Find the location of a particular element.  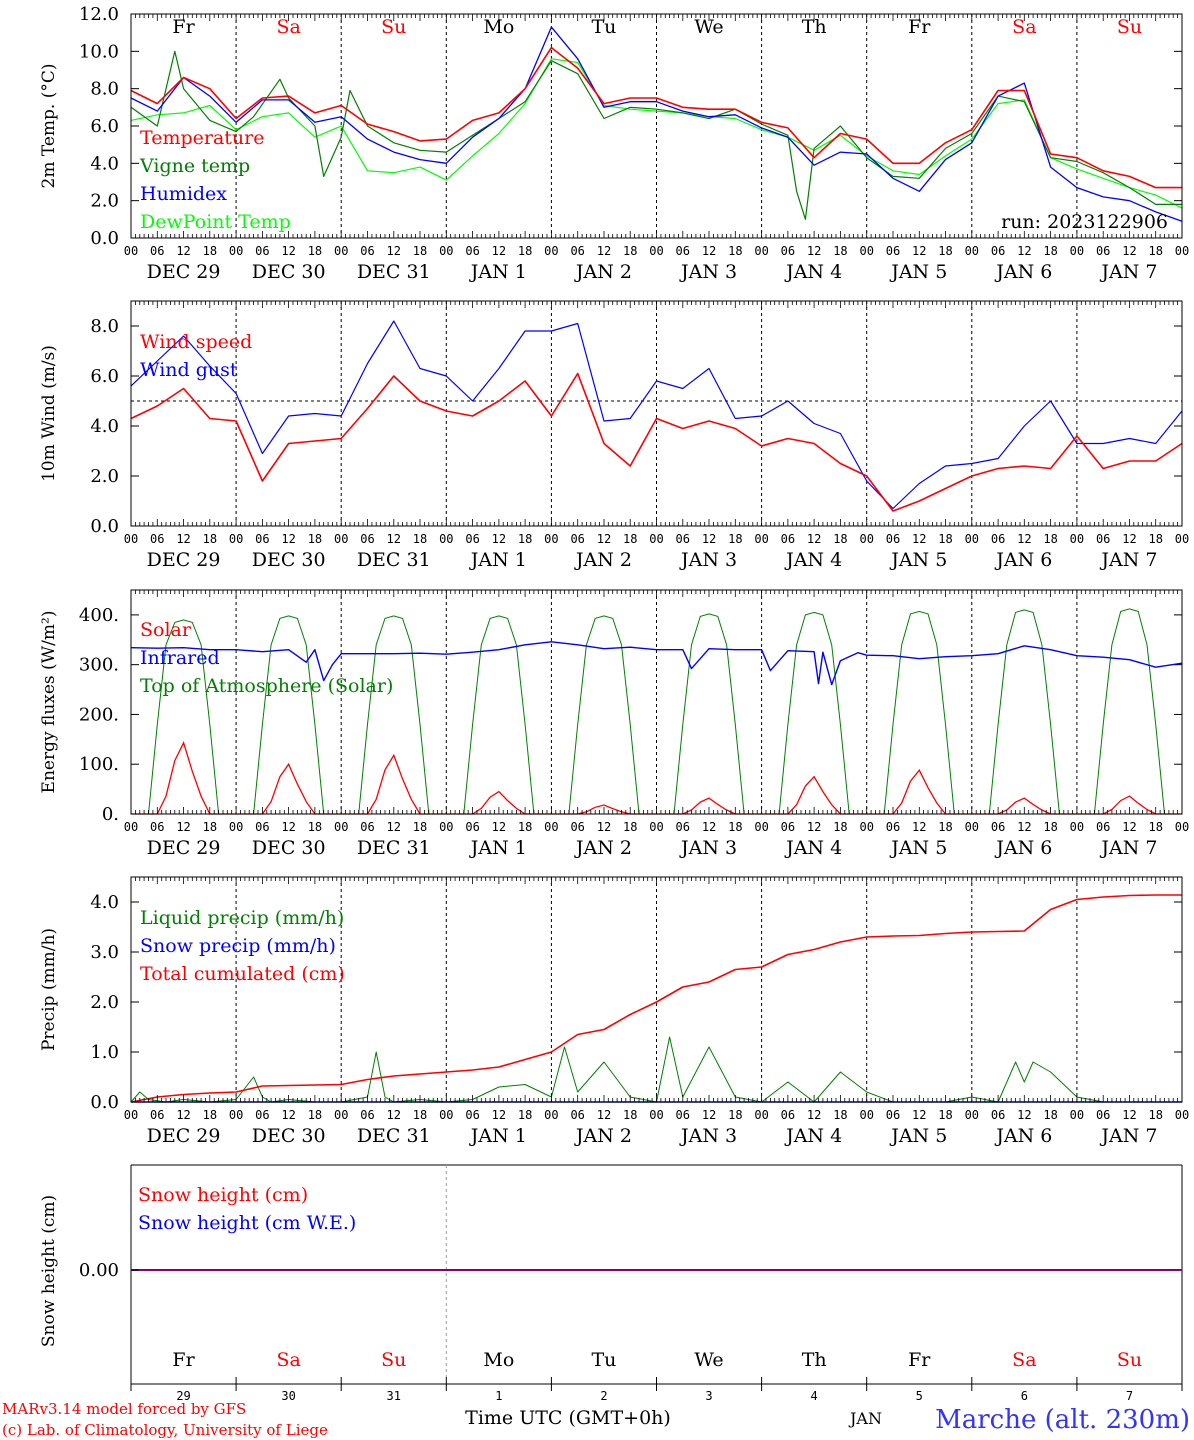

date-label: DEC 30 is located at coordinates (289, 1136).